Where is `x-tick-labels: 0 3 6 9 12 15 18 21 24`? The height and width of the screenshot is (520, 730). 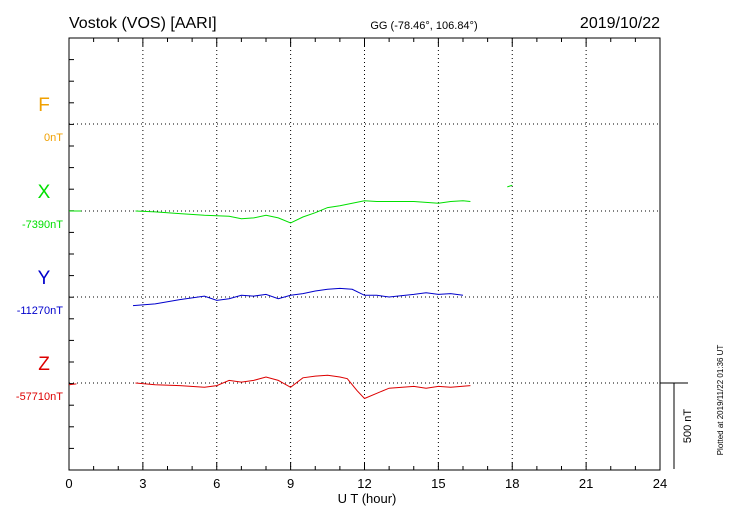 x-tick-labels: 0 3 6 9 12 15 18 21 24 is located at coordinates (366, 483).